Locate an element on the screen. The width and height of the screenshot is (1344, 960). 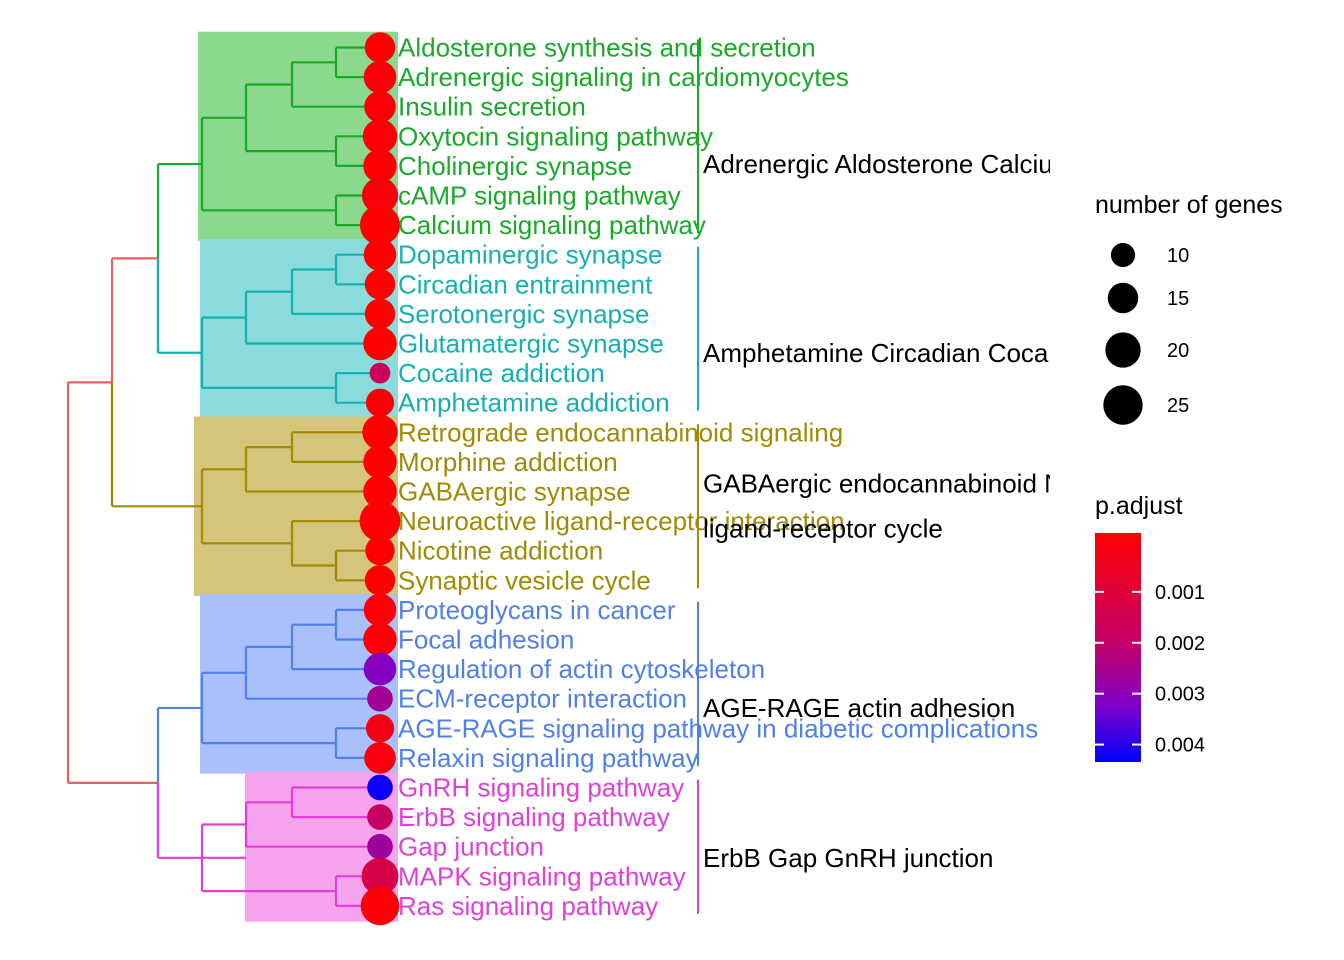
cluster-label: Amphetamine Circadian Cocaine is located at coordinates (893, 353).